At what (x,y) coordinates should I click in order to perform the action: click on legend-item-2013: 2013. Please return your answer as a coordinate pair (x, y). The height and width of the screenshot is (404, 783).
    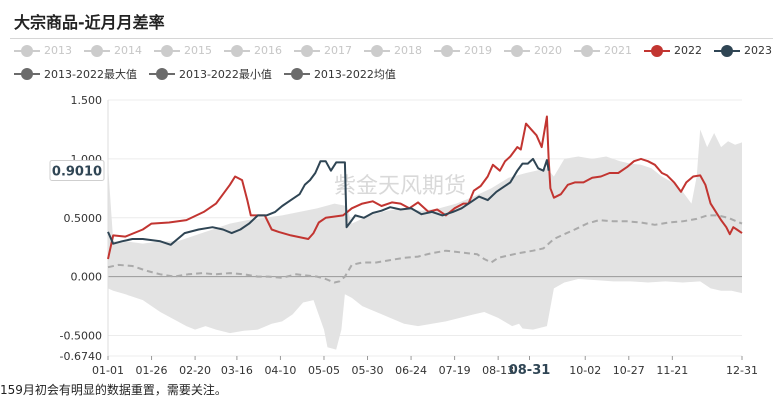
    Looking at the image, I should click on (43, 50).